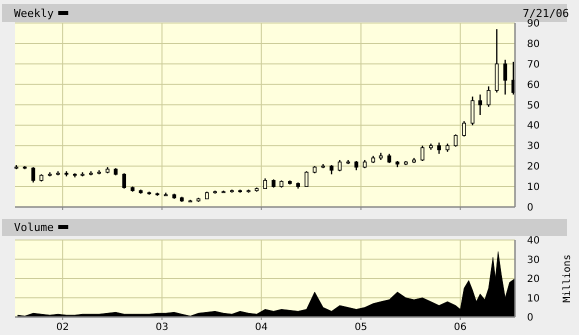 Image resolution: width=579 pixels, height=335 pixels. I want to click on x-tick-label: 02, so click(62, 327).